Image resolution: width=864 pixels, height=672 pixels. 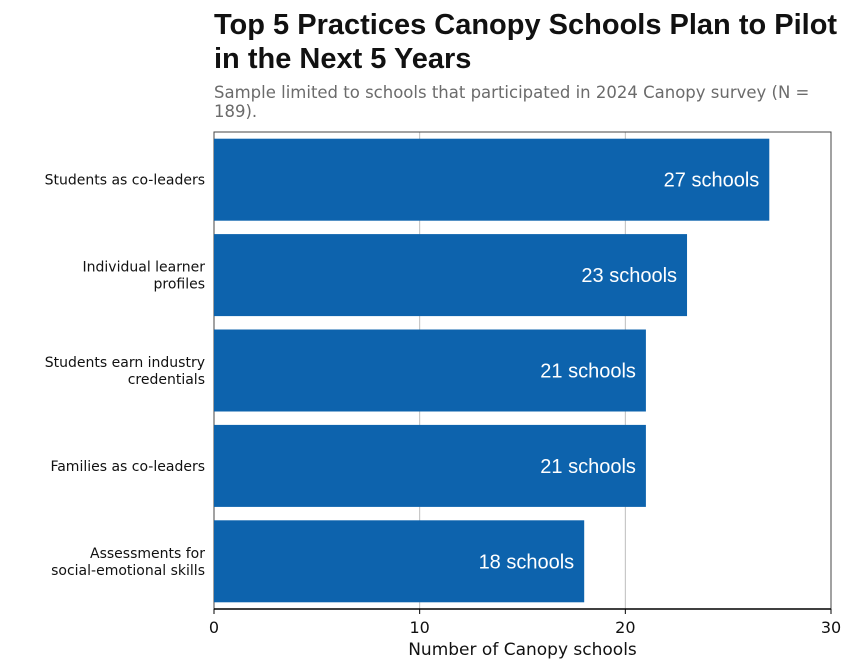 I want to click on category-label-4: Assessments for social-emotional skills, so click(x=128, y=562).